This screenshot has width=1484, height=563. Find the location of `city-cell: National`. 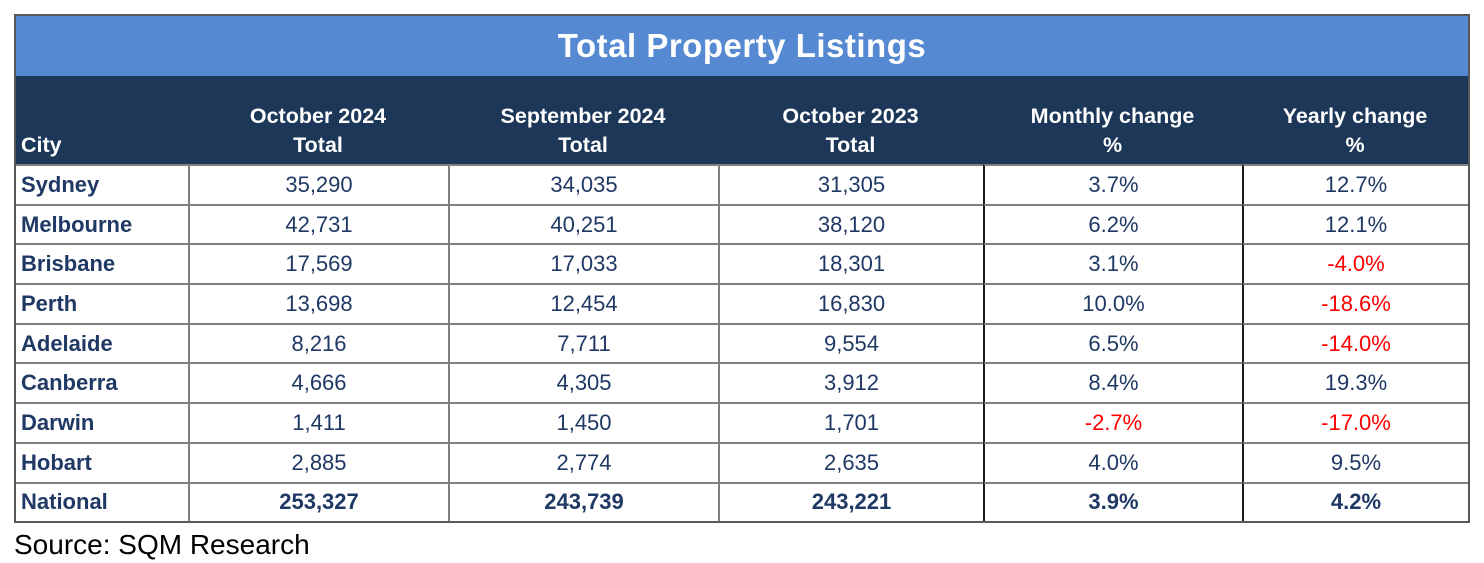

city-cell: National is located at coordinates (102, 501).